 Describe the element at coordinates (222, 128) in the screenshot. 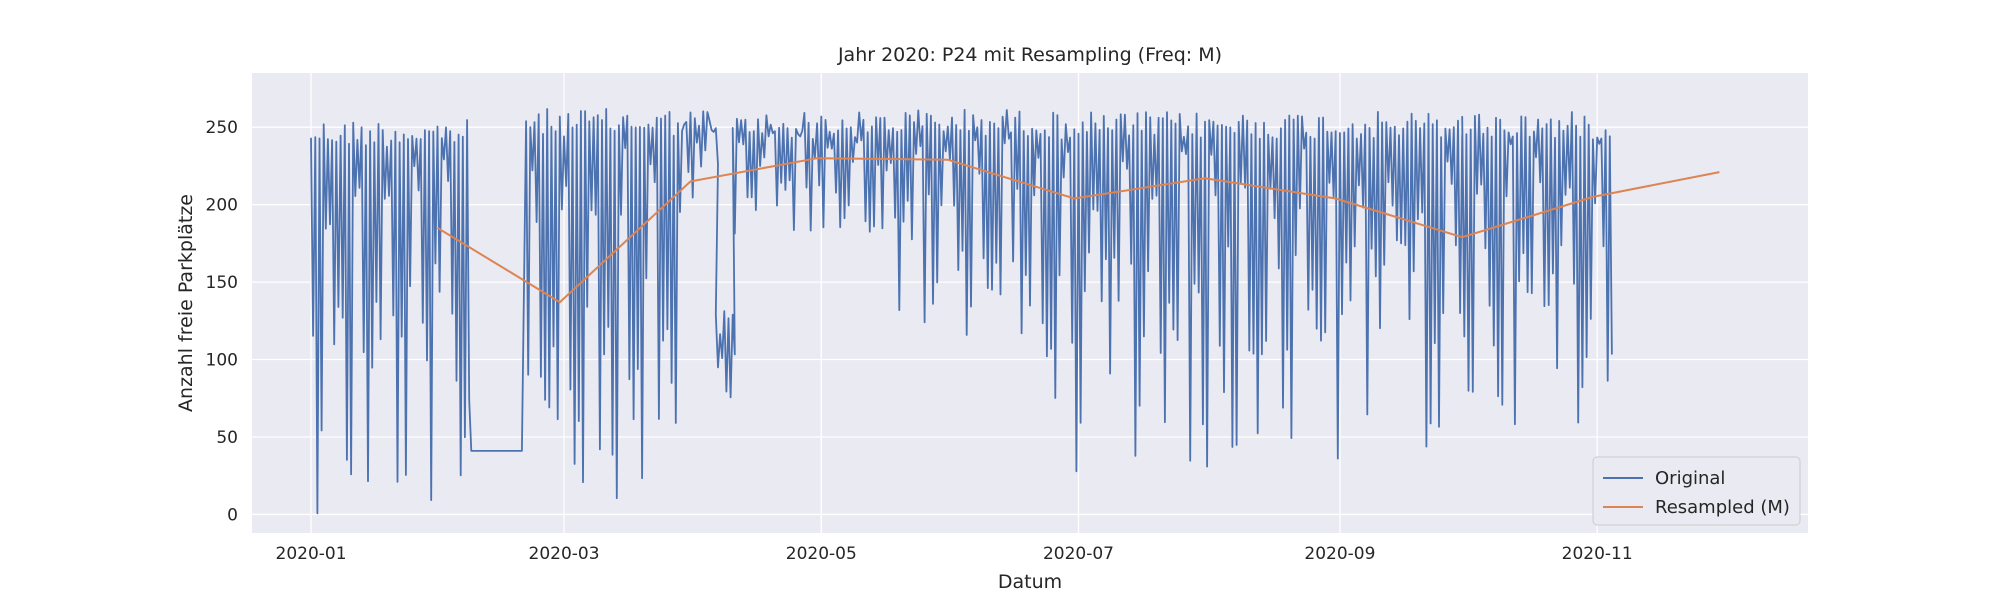

I see `y-tick-label: 250` at that location.